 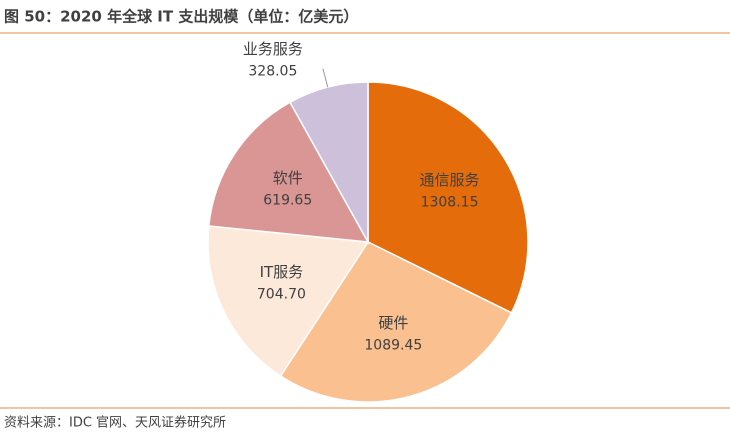 I want to click on leader-line, so click(x=325, y=78).